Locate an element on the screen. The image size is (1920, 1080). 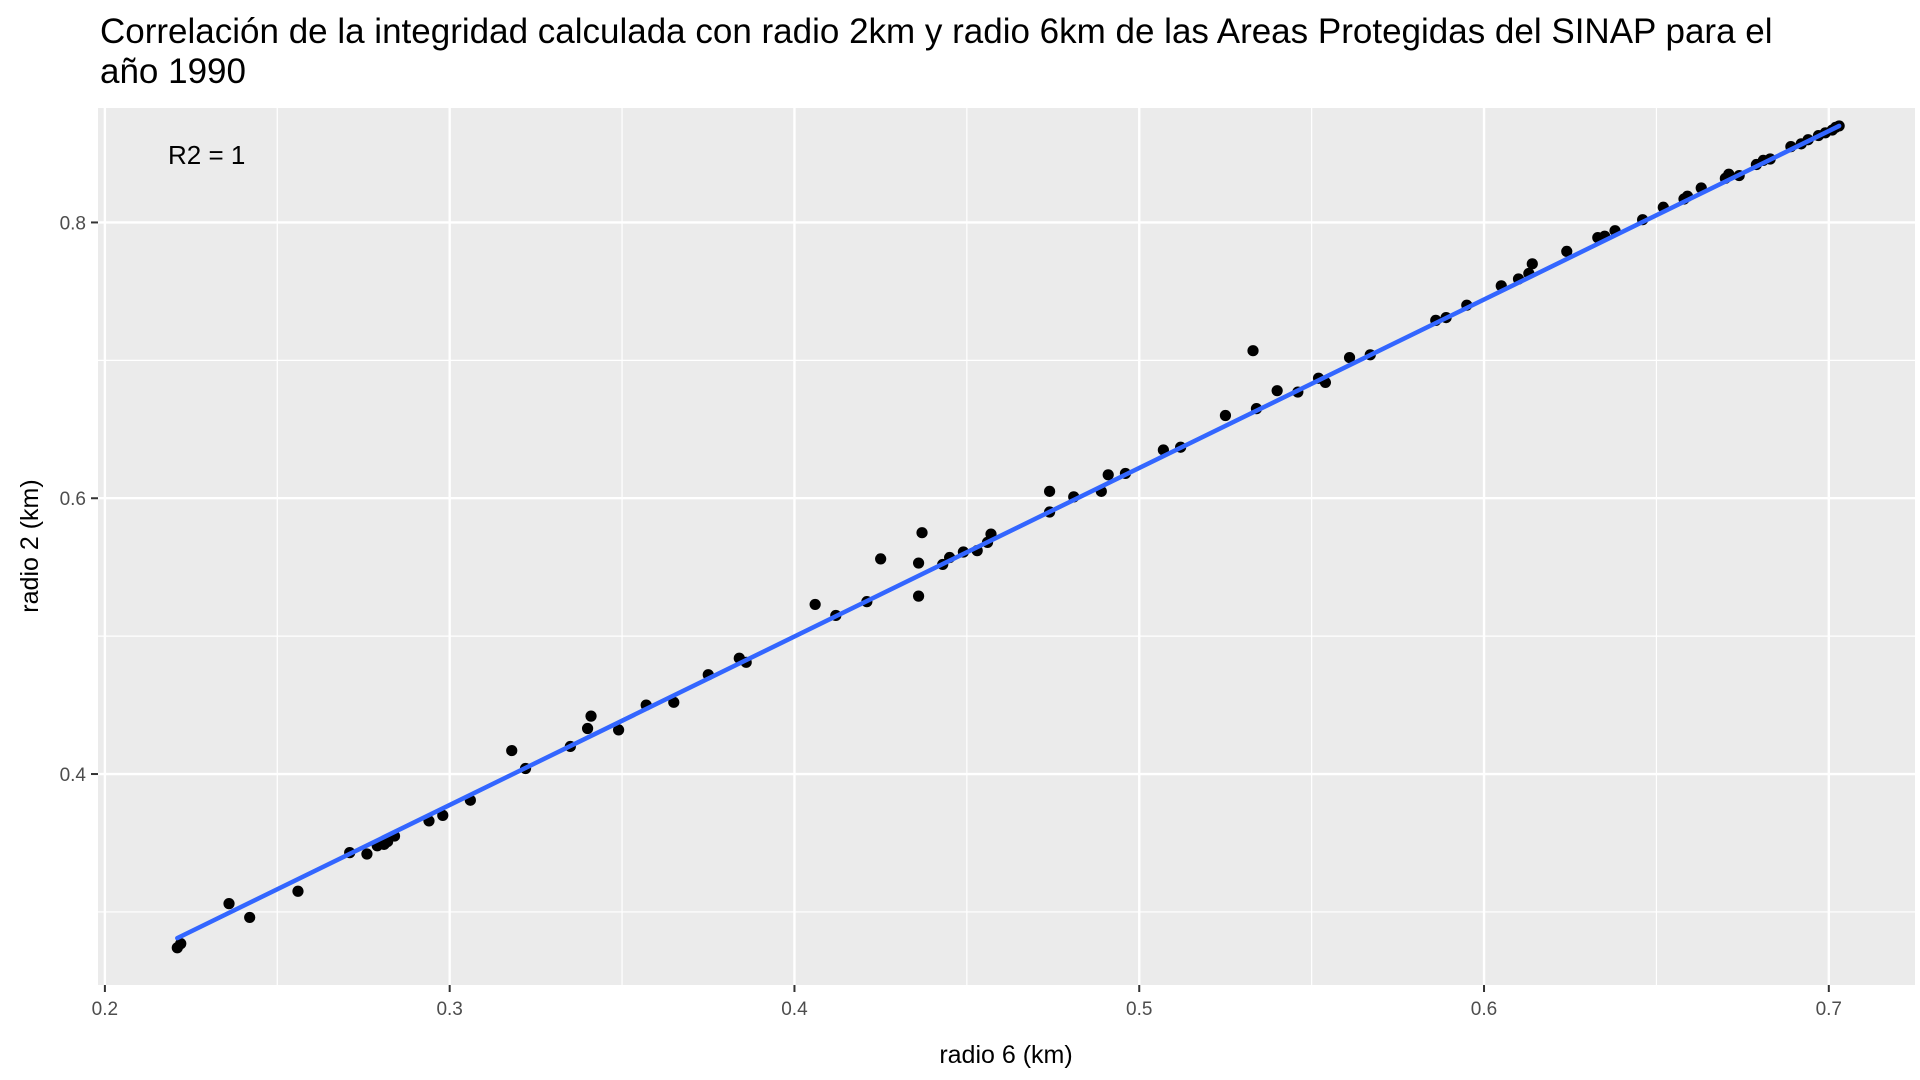
x-tick-label: 0.4 is located at coordinates (794, 1009).